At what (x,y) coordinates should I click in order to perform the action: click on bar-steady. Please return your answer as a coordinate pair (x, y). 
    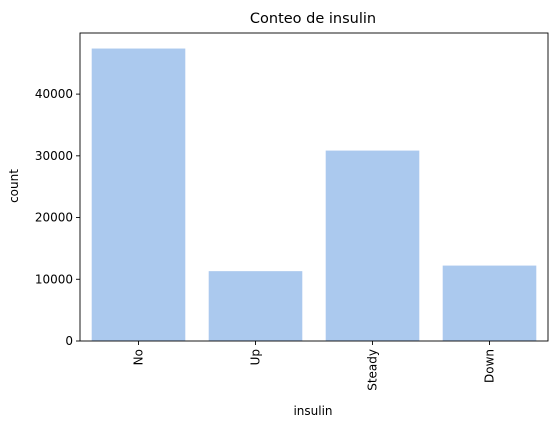
    Looking at the image, I should click on (372, 245).